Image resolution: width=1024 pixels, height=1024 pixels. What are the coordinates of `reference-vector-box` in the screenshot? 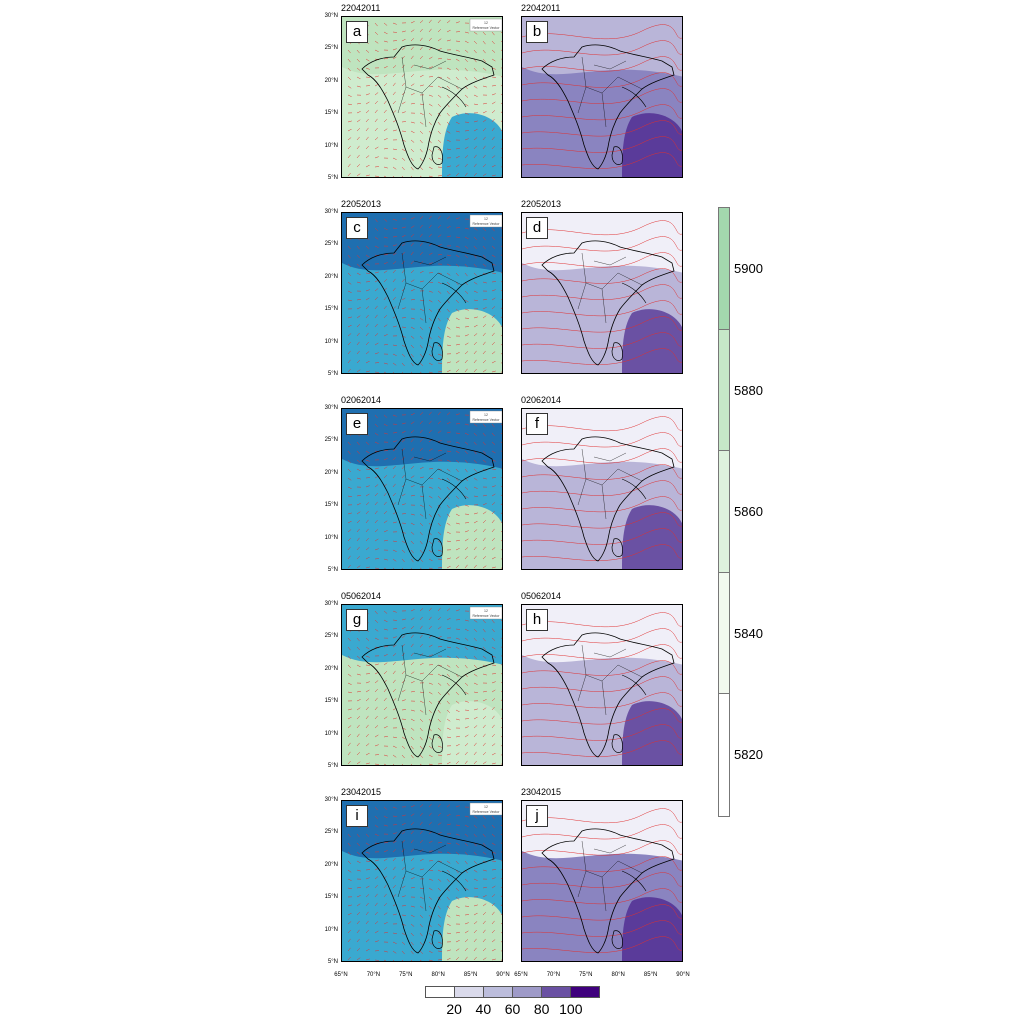 It's located at (485, 613).